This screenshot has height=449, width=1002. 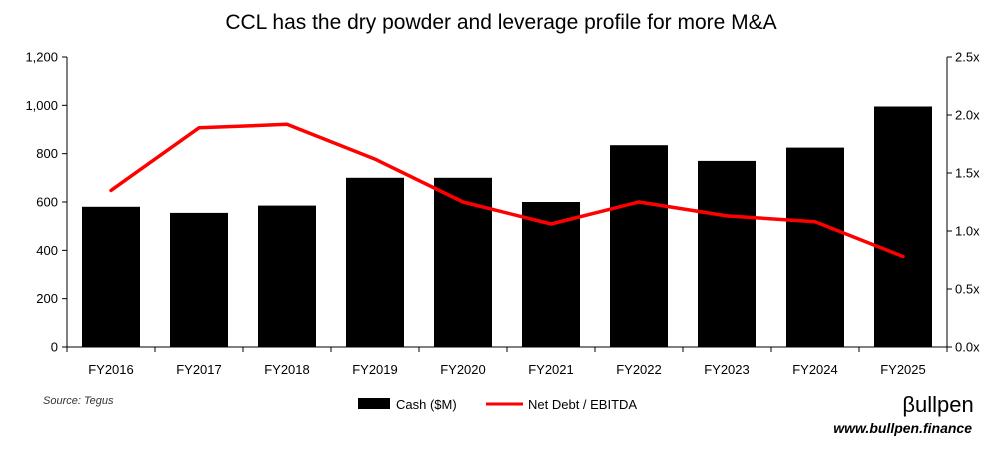 I want to click on category-label: FY2022, so click(x=639, y=369).